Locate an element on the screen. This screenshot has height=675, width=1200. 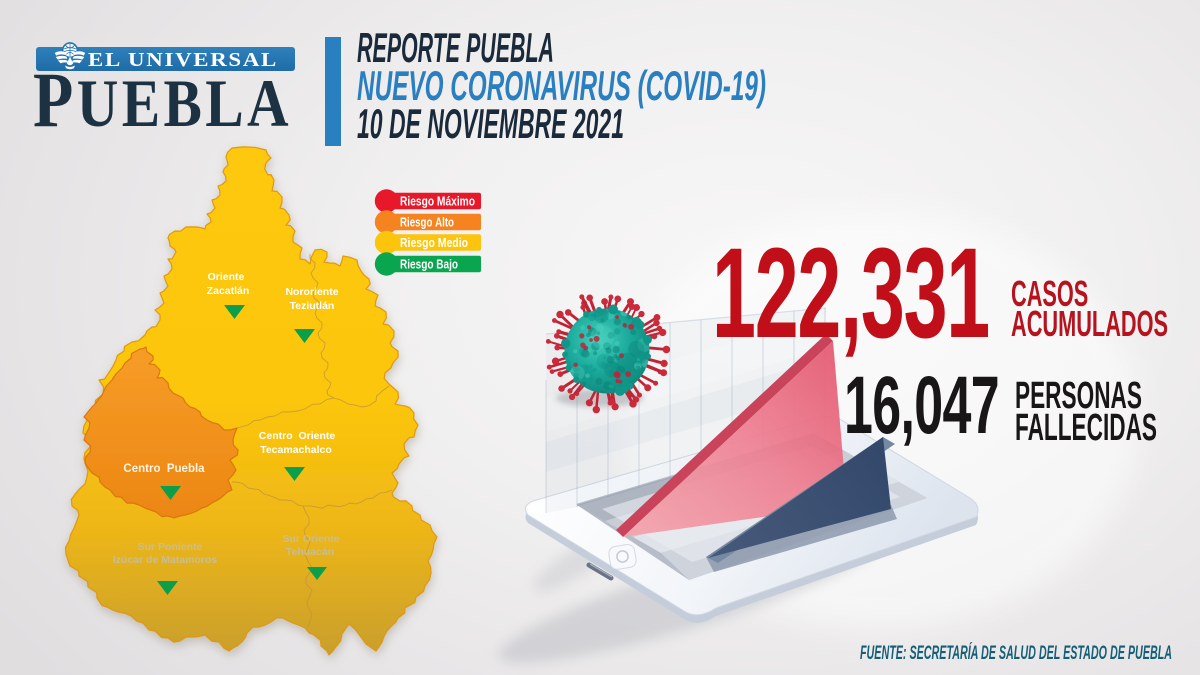
svg-text: Riesgo Alto is located at coordinates (427, 223).